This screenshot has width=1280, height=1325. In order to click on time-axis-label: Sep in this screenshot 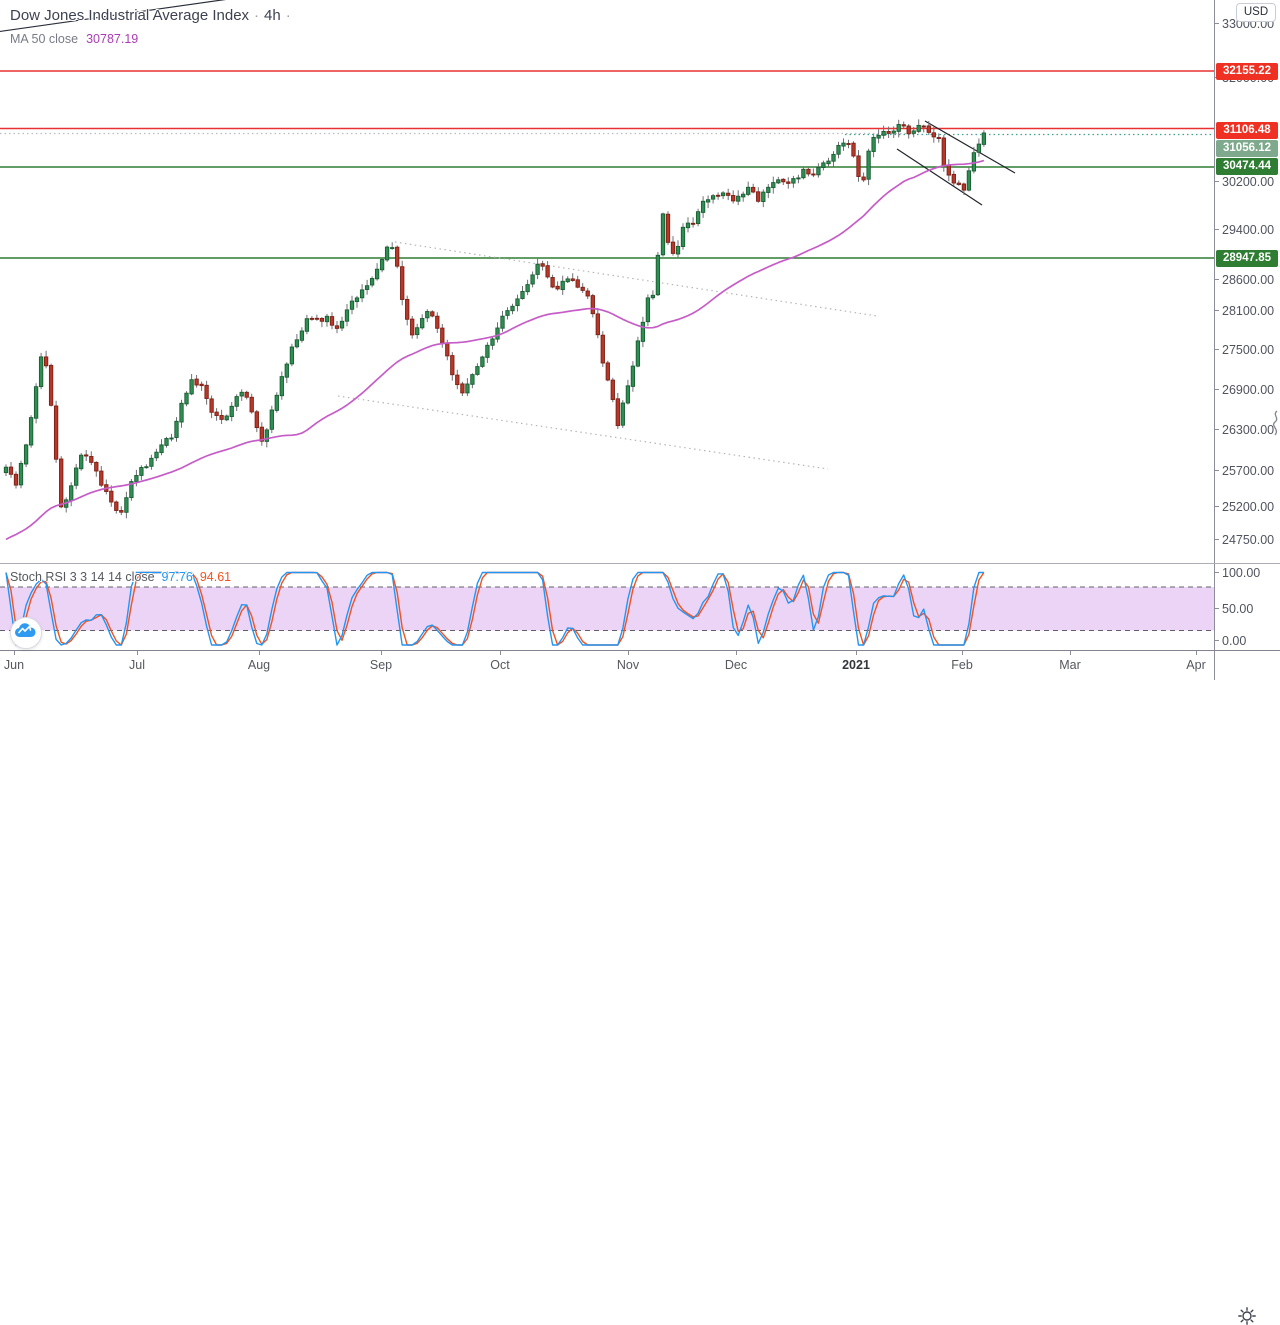, I will do `click(381, 665)`.